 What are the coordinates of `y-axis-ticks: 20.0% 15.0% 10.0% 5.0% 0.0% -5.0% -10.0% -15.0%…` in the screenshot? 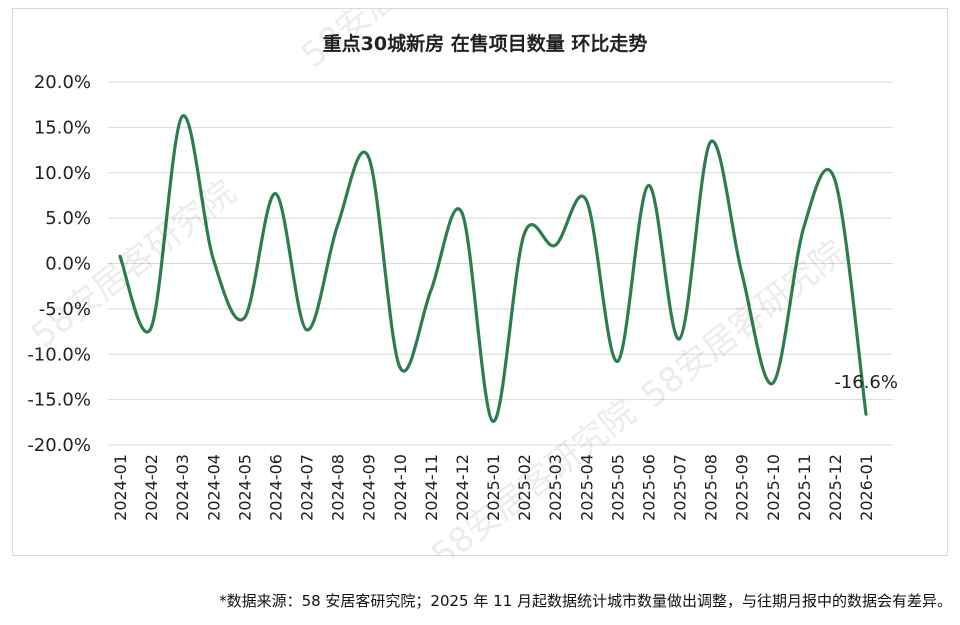 It's located at (59, 264).